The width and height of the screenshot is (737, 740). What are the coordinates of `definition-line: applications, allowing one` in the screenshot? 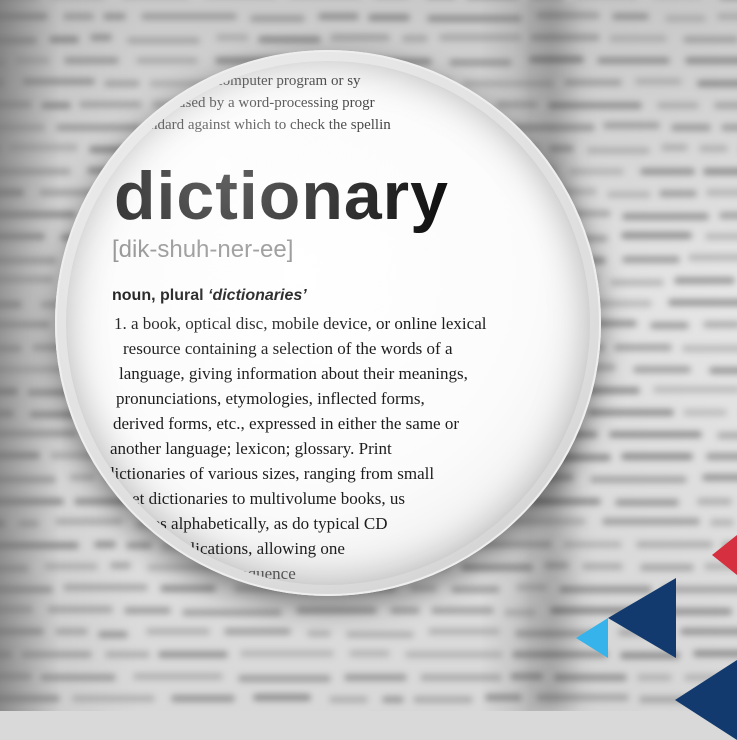 It's located at (255, 548).